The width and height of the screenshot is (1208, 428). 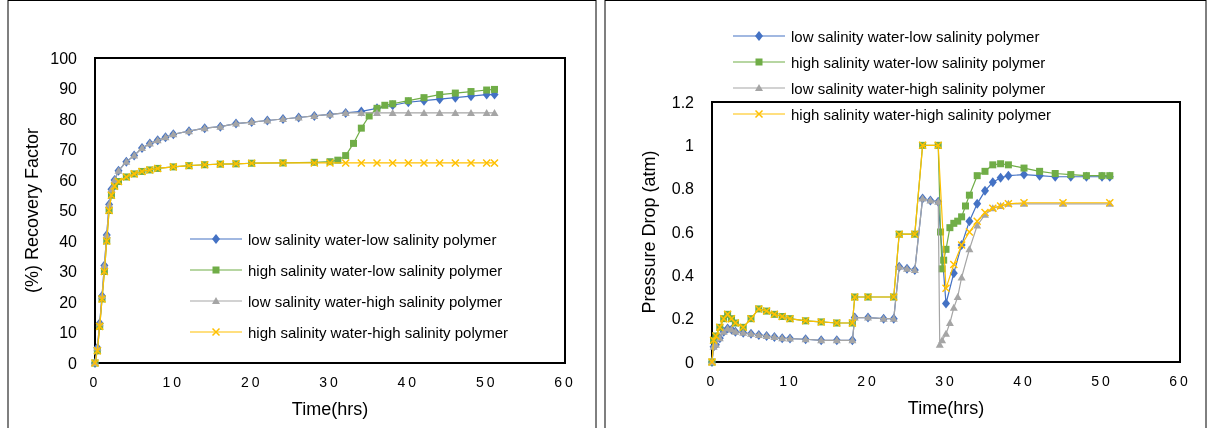 I want to click on y-tick-label: 60, so click(x=68, y=180).